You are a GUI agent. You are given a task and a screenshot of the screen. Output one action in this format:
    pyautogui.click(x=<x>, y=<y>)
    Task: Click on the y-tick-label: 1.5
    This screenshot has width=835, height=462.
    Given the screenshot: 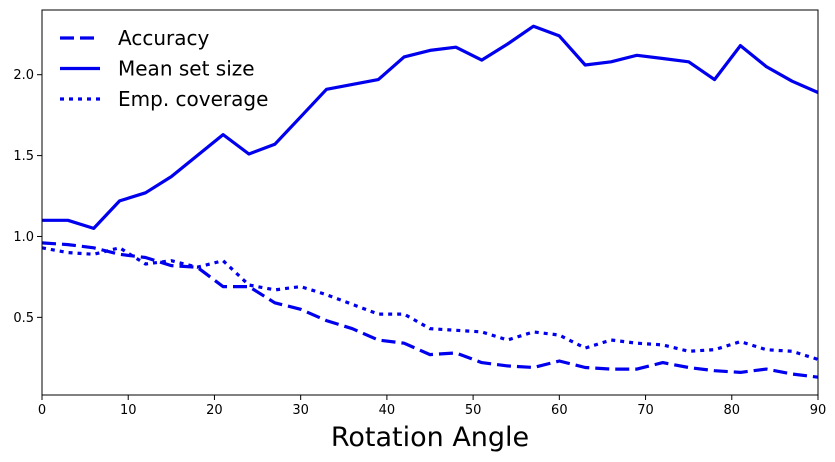 What is the action you would take?
    pyautogui.click(x=23, y=156)
    